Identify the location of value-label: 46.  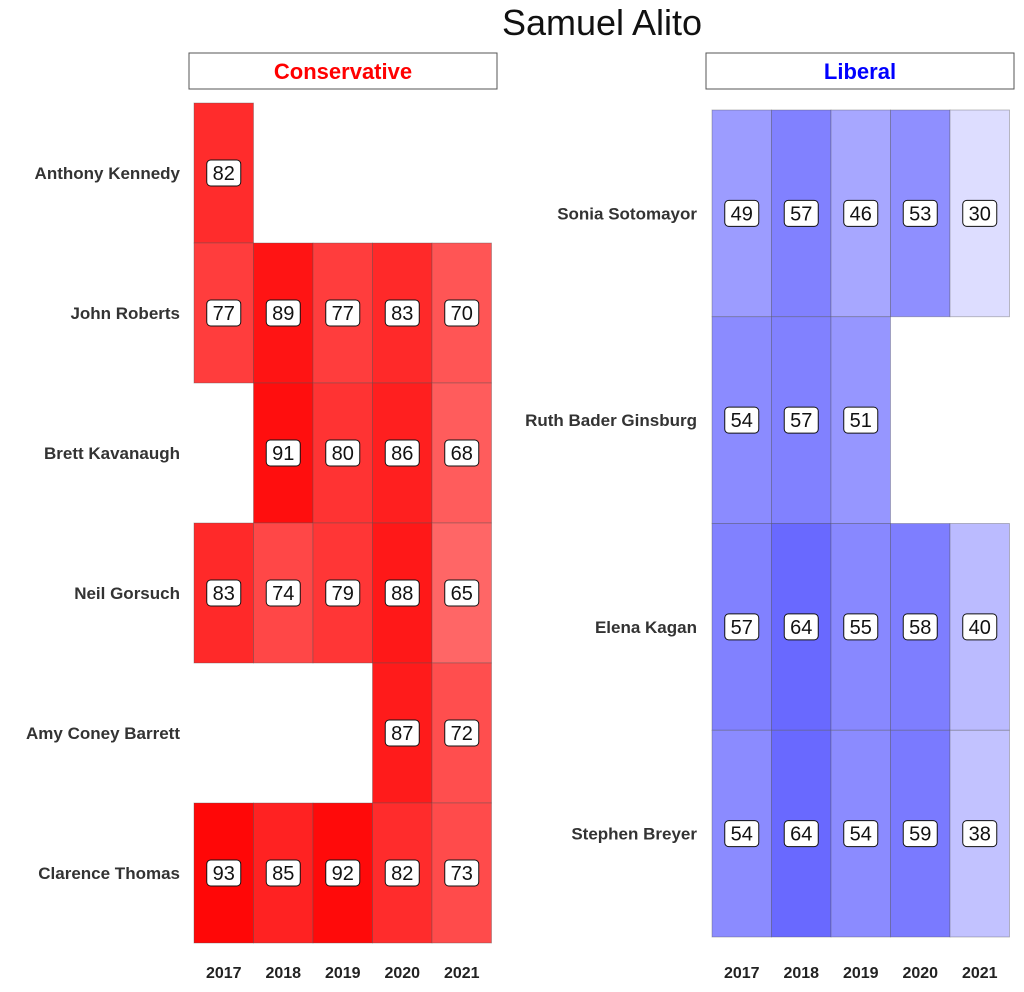
(861, 214).